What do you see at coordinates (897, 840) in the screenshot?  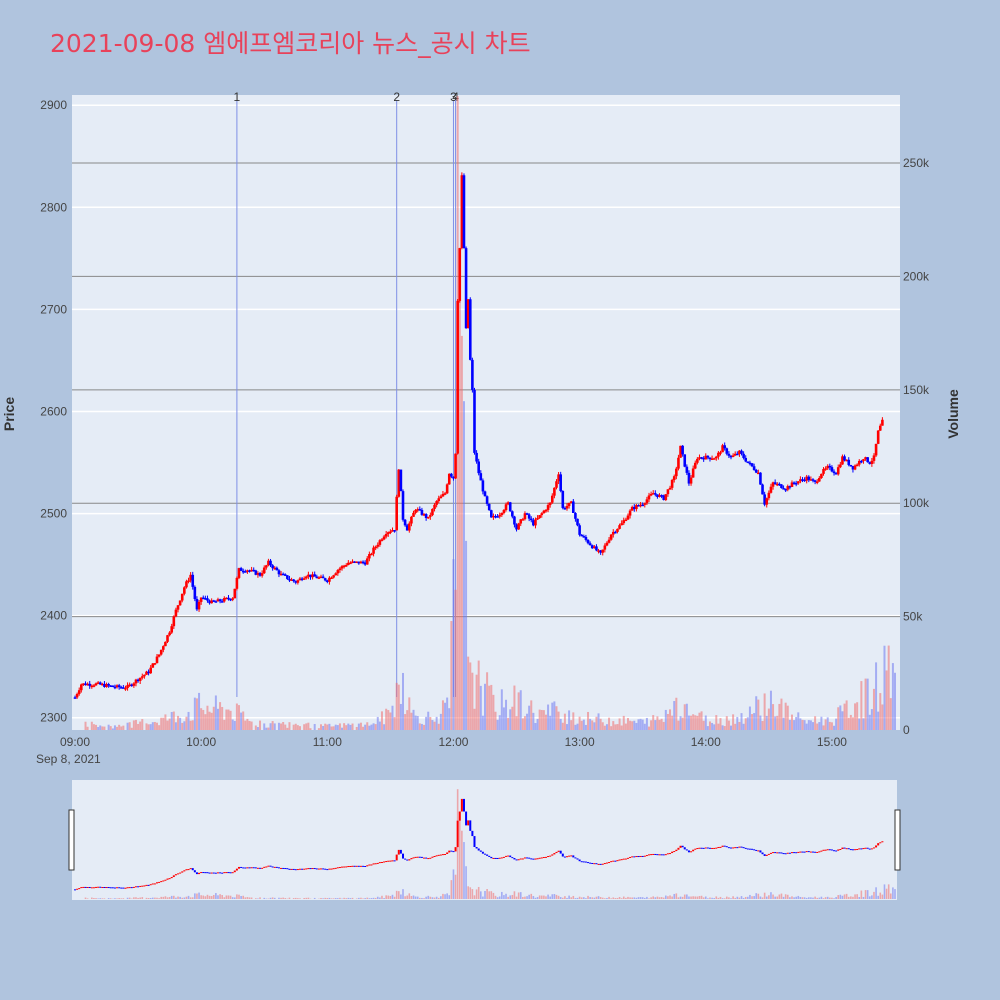 I see `range-slider-right-handle` at bounding box center [897, 840].